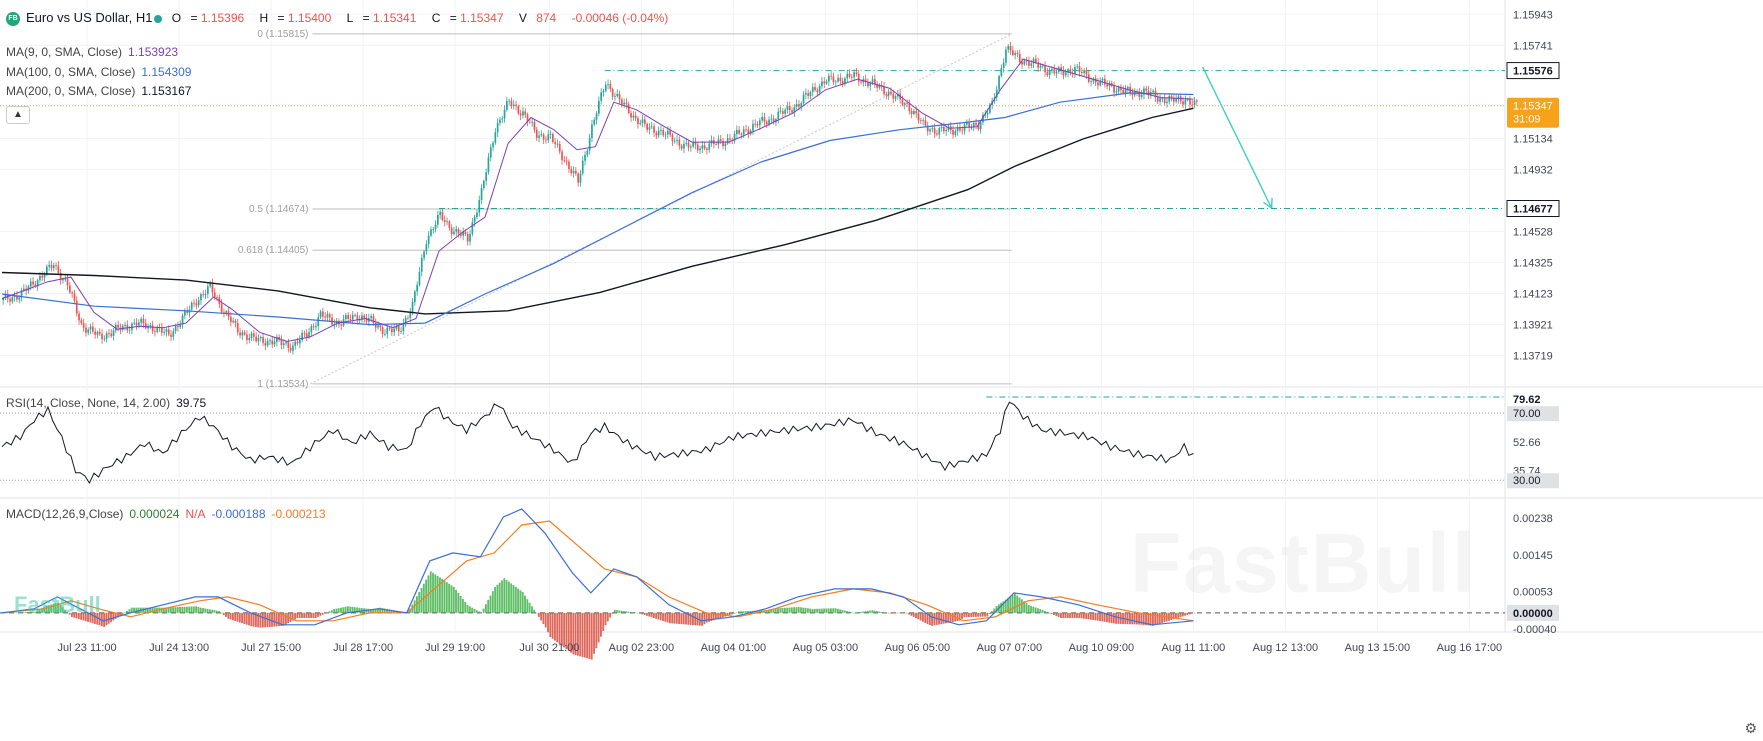 The image size is (1763, 741). What do you see at coordinates (549, 648) in the screenshot?
I see `time-tick-label: Jul 30 21:00` at bounding box center [549, 648].